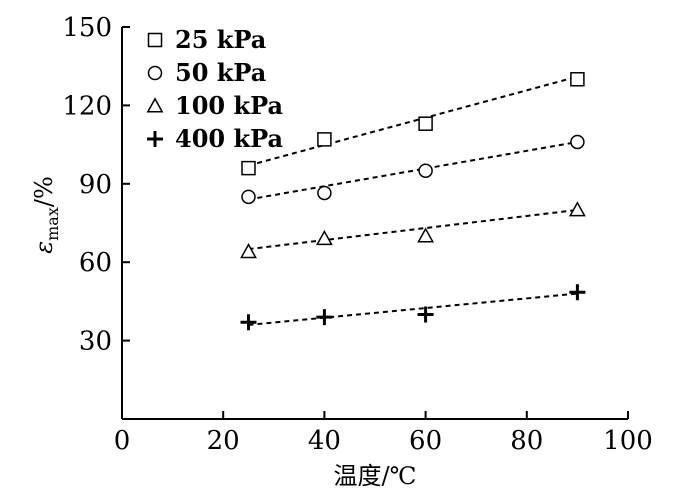 The width and height of the screenshot is (693, 502). I want to click on y-axis-label: εmax/%, so click(46, 215).